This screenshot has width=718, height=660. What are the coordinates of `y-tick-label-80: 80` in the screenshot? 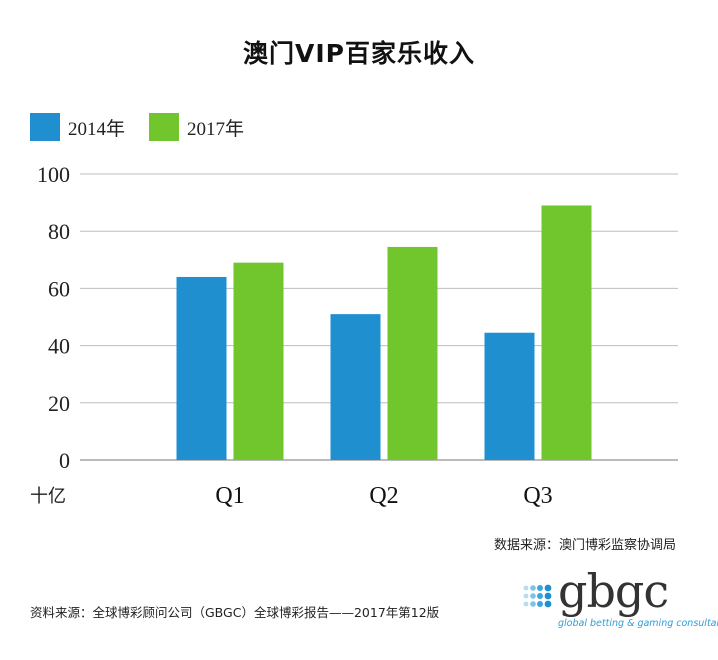 It's located at (59, 231).